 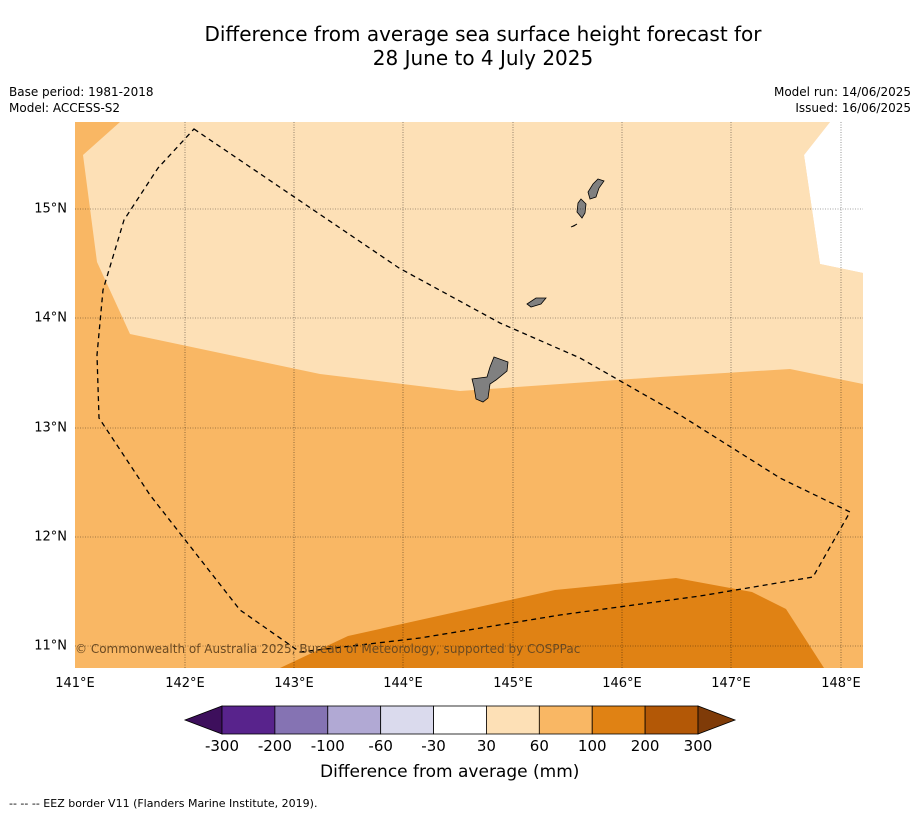 I want to click on colorbar-tick-label: -30, so click(x=433, y=746).